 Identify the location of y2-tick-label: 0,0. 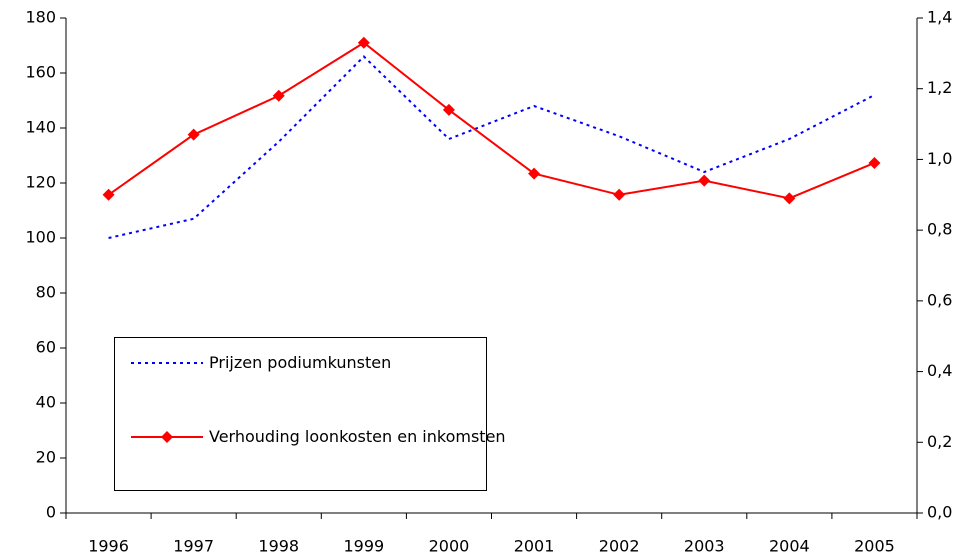
(939, 512).